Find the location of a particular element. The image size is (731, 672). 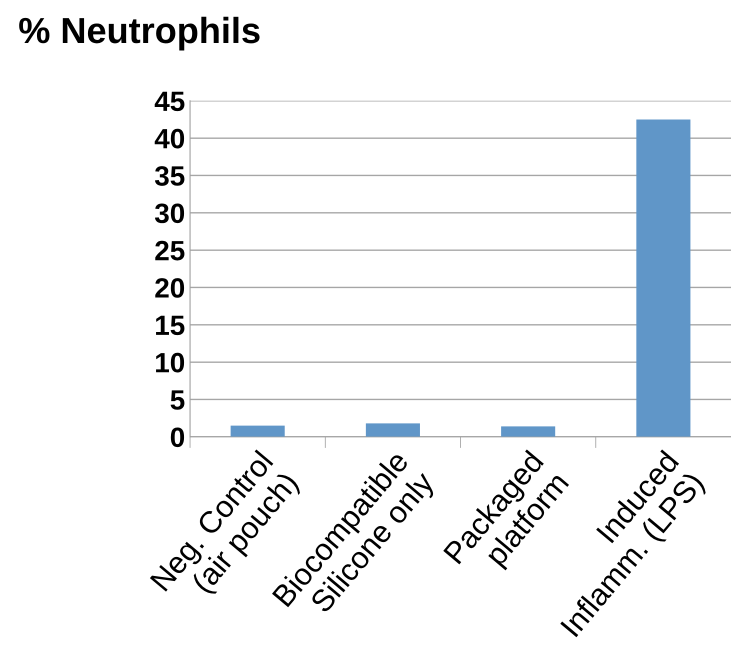

chart-title: % Neutrophils is located at coordinates (139, 33).